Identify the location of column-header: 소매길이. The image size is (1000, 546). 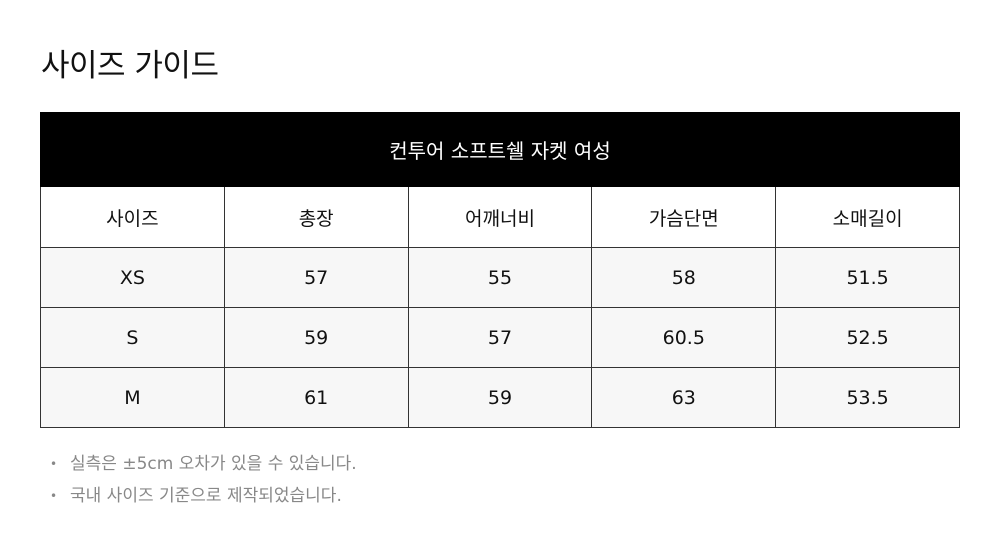
(867, 217).